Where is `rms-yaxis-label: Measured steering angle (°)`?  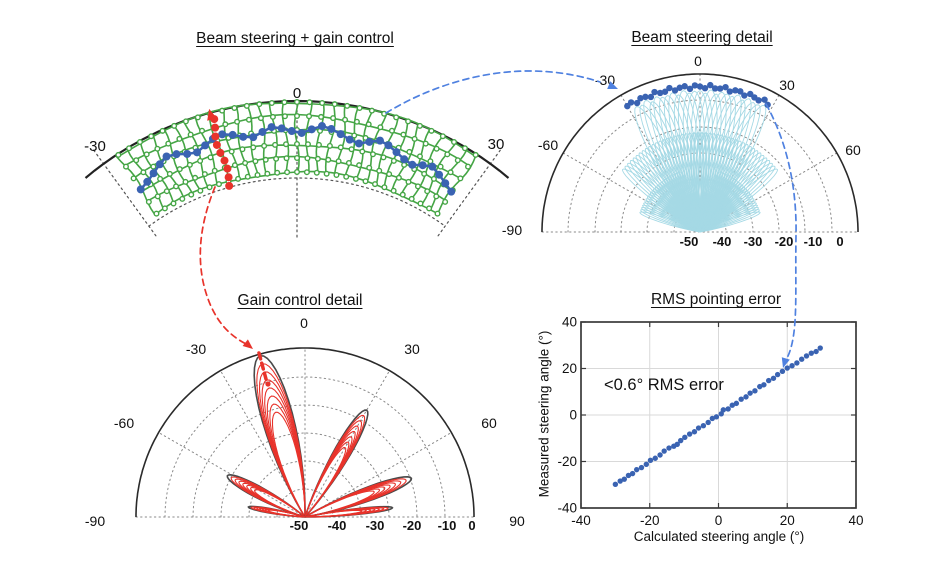
rms-yaxis-label: Measured steering angle (°) is located at coordinates (544, 414).